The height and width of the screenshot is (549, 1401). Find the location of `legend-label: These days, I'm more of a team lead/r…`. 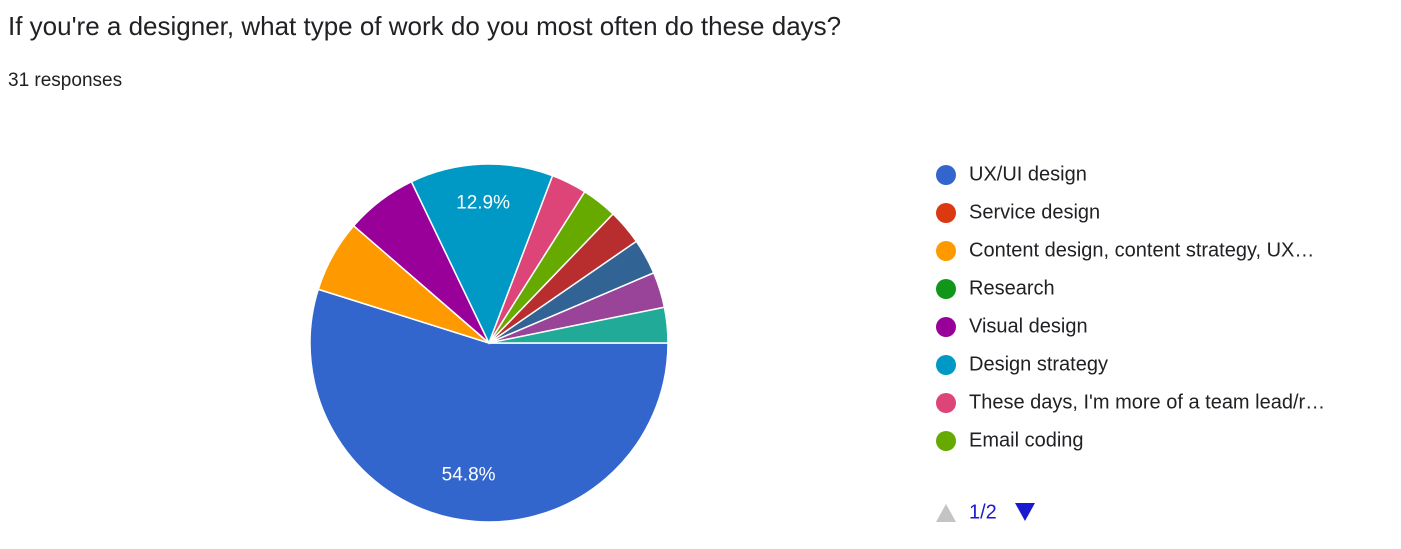

legend-label: These days, I'm more of a team lead/r… is located at coordinates (1147, 402).